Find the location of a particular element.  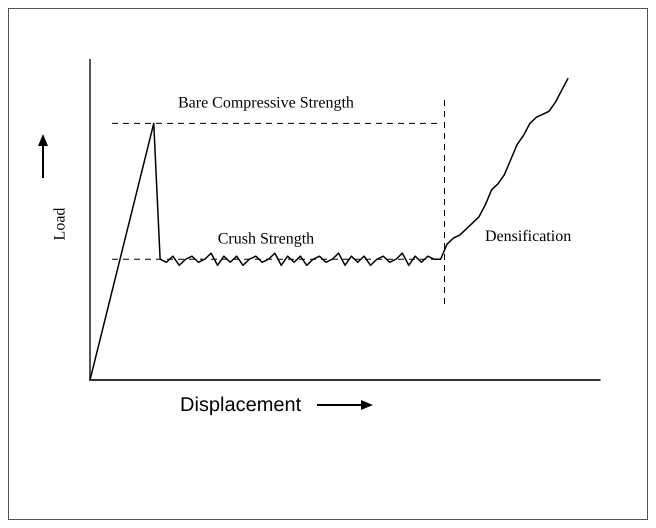

y-axis-title: Load is located at coordinates (60, 224).